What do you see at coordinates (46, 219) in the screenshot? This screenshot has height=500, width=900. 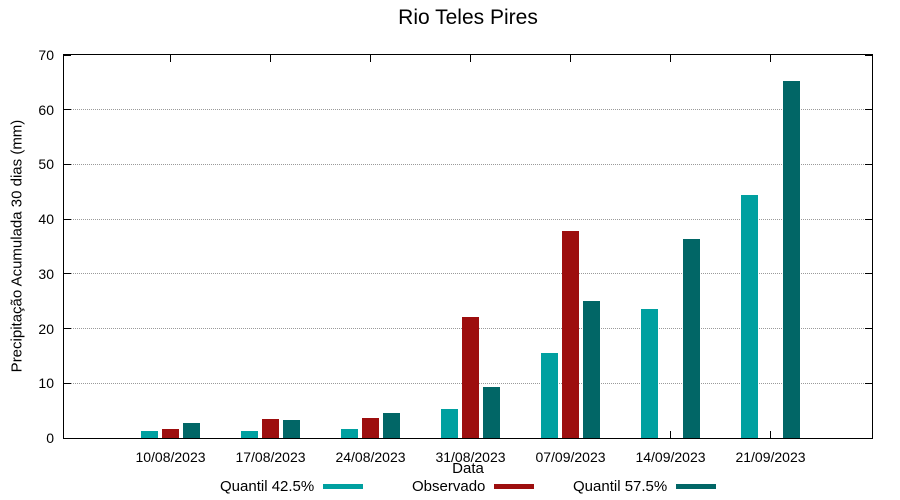 I see `y-tick-label: 40` at bounding box center [46, 219].